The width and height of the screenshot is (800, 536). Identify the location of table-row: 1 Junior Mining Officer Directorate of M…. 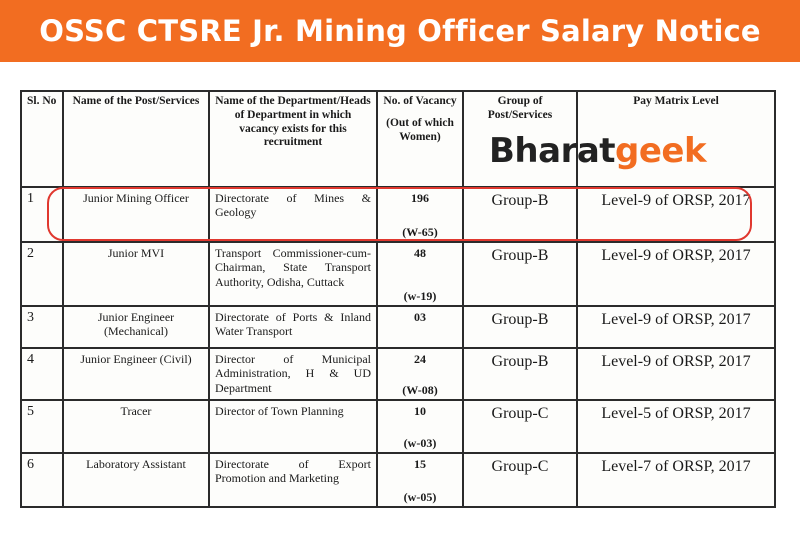
(398, 214).